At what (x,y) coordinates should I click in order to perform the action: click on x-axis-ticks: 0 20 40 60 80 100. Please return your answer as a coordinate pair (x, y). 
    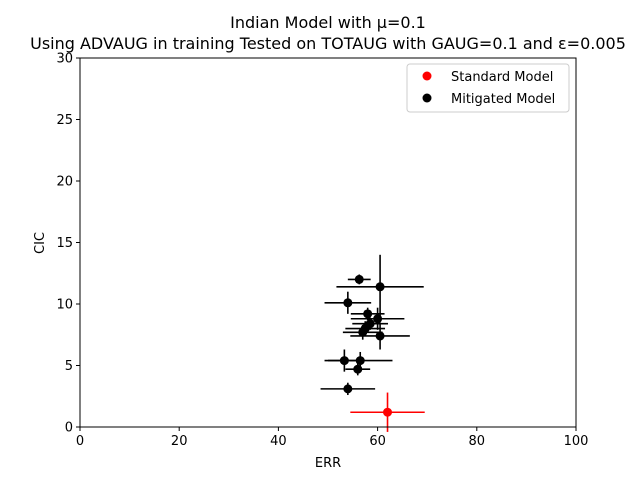
    Looking at the image, I should click on (332, 438).